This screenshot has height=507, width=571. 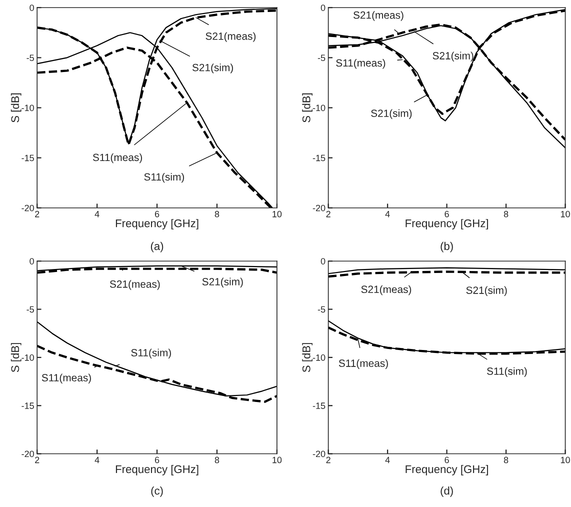 I want to click on text: (d), so click(x=446, y=491).